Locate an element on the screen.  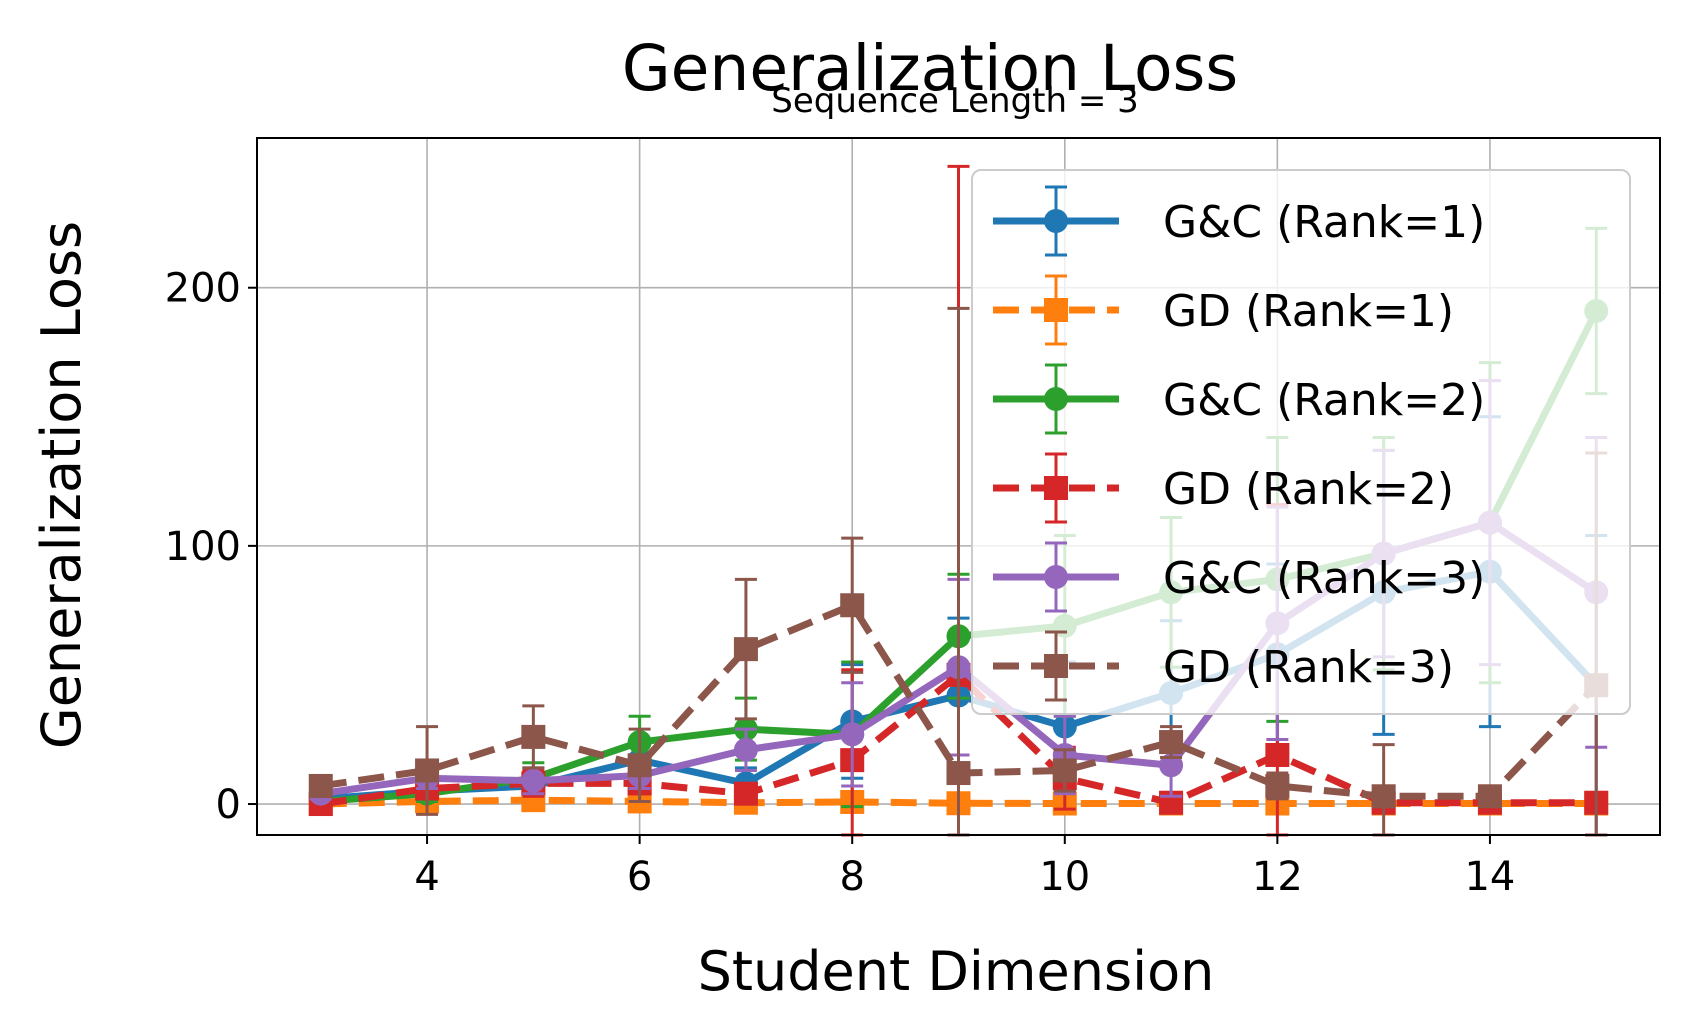
legend-item-2: GD (Rank=1) is located at coordinates (1223, 310).